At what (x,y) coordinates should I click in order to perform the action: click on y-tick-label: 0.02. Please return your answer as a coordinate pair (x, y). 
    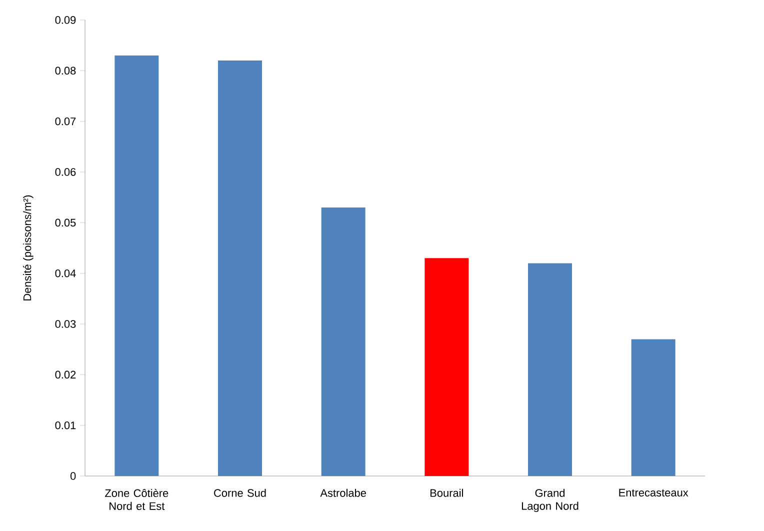
    Looking at the image, I should click on (65, 374).